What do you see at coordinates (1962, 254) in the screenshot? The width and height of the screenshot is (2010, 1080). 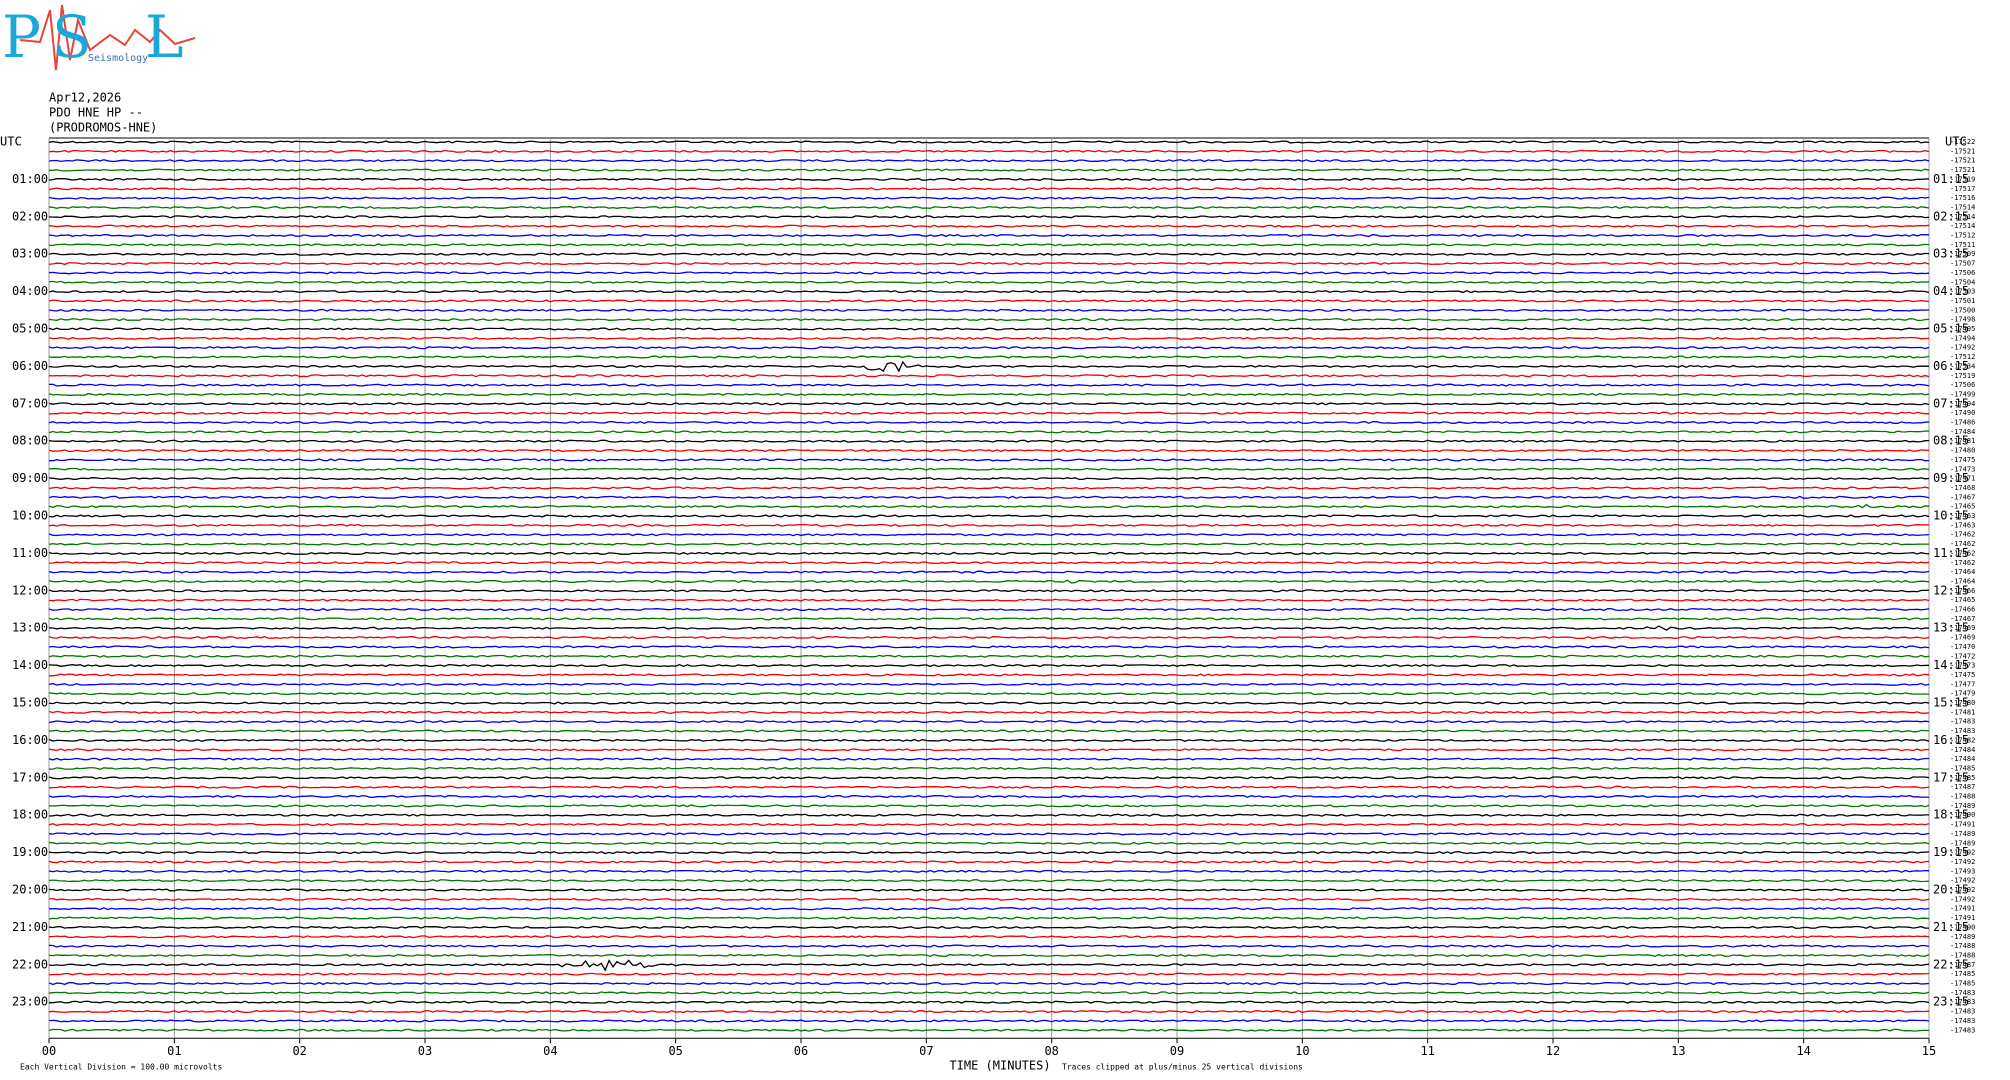 I see `trace-offset: -17509` at bounding box center [1962, 254].